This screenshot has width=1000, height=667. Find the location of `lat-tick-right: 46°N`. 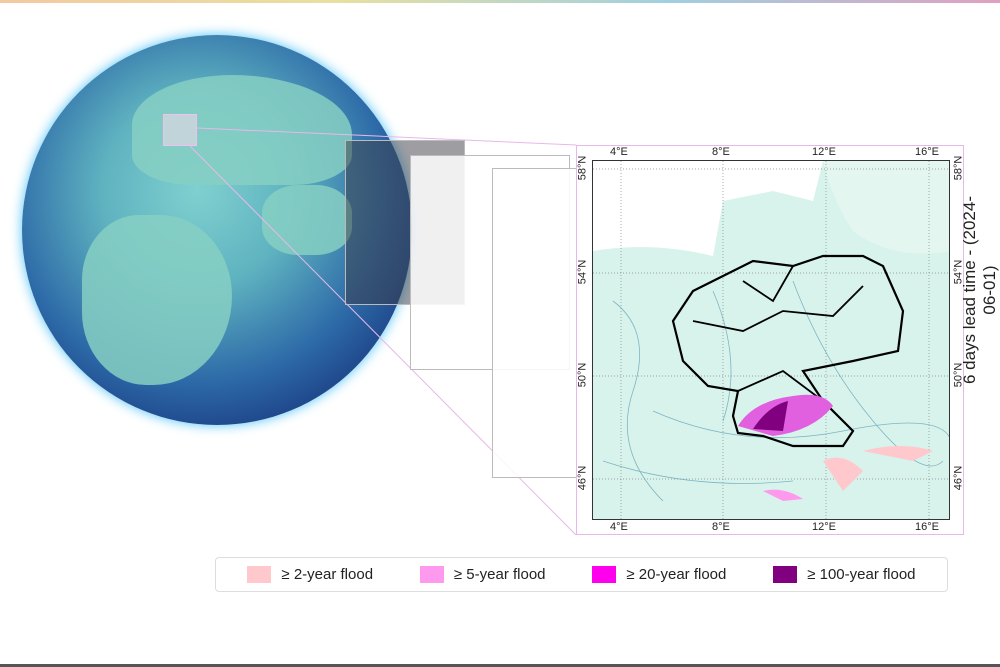

lat-tick-right: 46°N is located at coordinates (958, 478).